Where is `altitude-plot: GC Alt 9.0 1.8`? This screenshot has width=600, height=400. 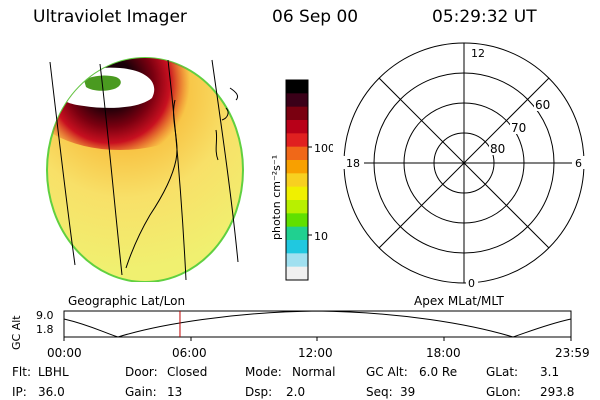
altitude-plot: GC Alt 9.0 1.8 is located at coordinates (291, 329).